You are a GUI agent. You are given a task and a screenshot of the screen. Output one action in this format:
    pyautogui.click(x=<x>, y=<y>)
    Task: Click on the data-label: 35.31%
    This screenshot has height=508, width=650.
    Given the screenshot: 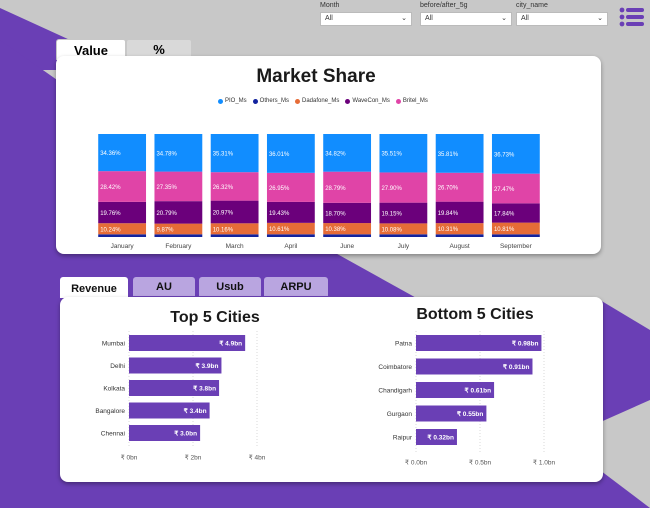 What is the action you would take?
    pyautogui.click(x=223, y=155)
    